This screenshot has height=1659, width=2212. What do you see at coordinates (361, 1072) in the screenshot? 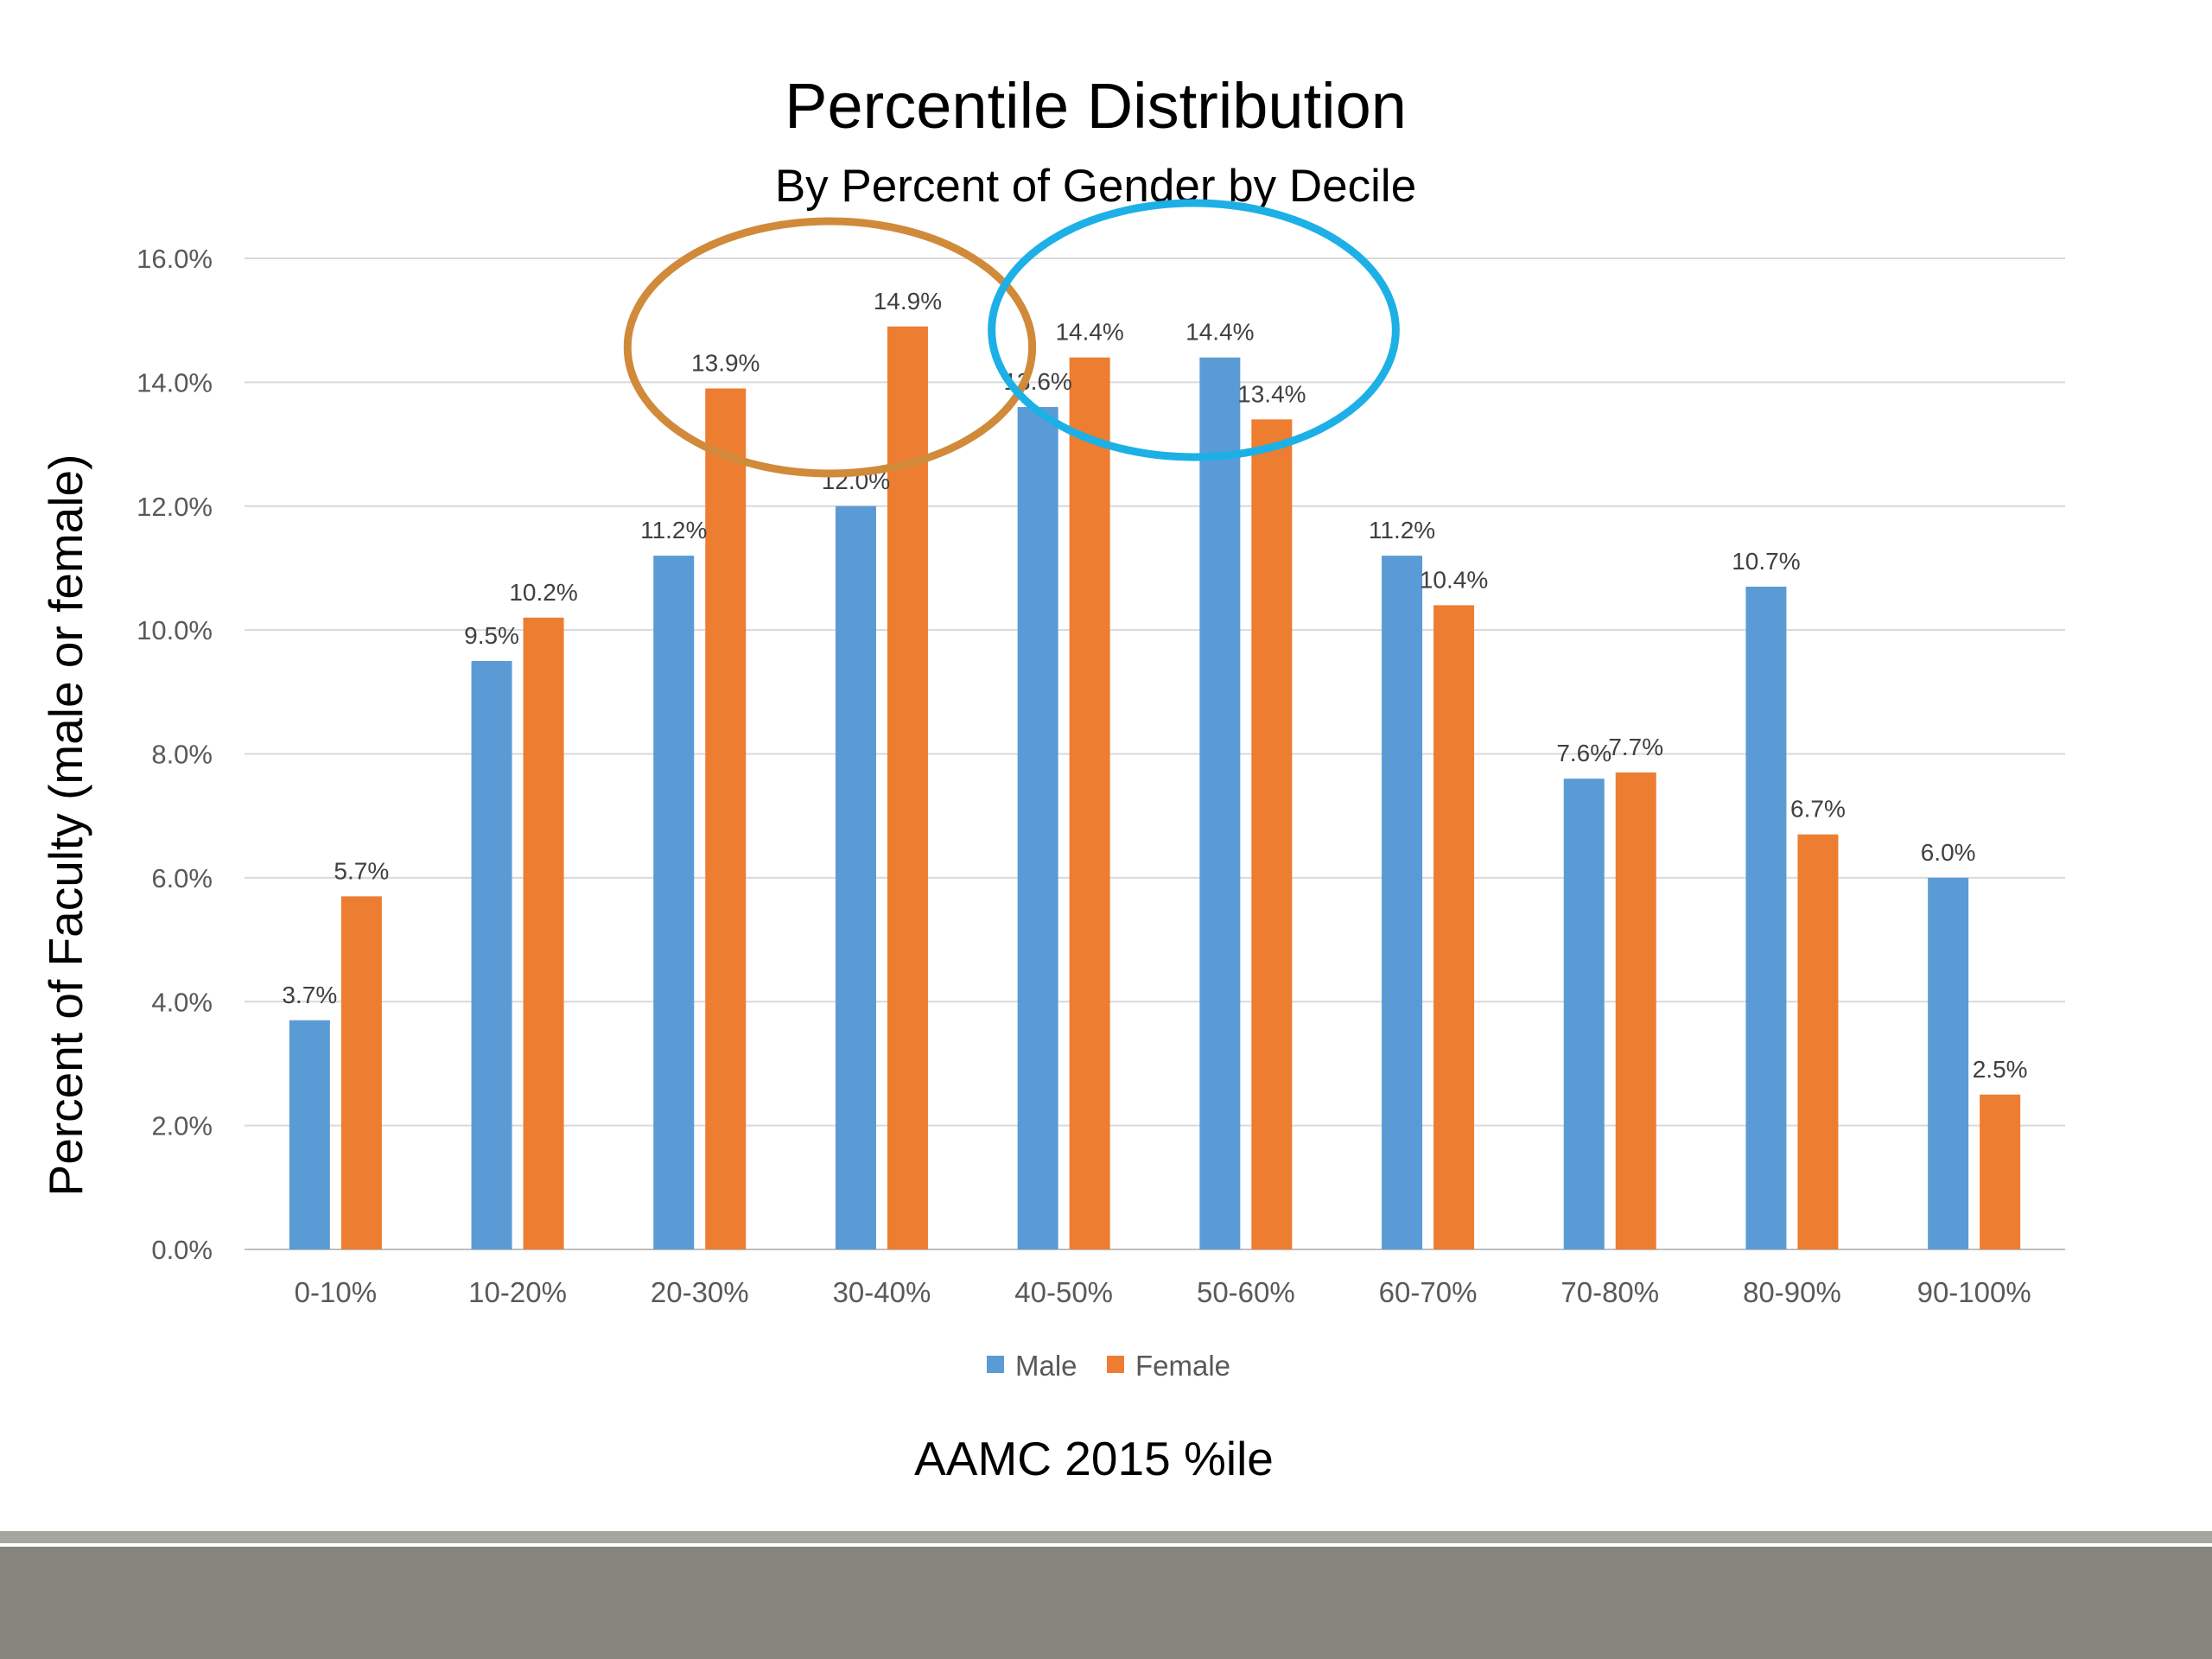
I see `bar-female-0-10%` at bounding box center [361, 1072].